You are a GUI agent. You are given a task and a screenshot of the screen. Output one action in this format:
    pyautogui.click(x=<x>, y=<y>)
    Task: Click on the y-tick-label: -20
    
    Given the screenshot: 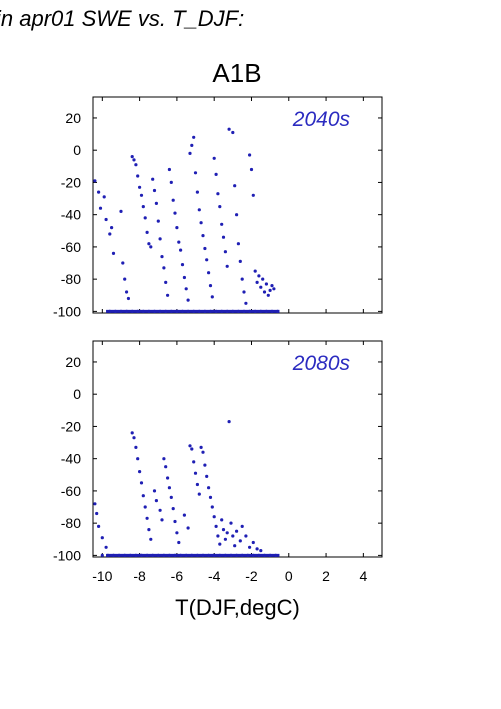 What is the action you would take?
    pyautogui.click(x=71, y=182)
    